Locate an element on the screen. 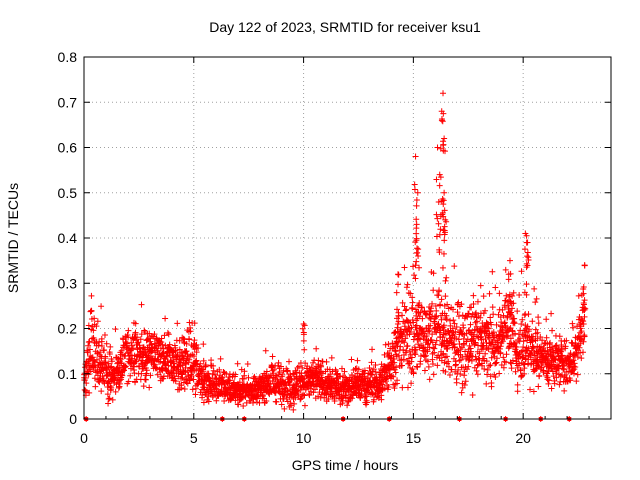  x-tick-label: 20 is located at coordinates (523, 438).